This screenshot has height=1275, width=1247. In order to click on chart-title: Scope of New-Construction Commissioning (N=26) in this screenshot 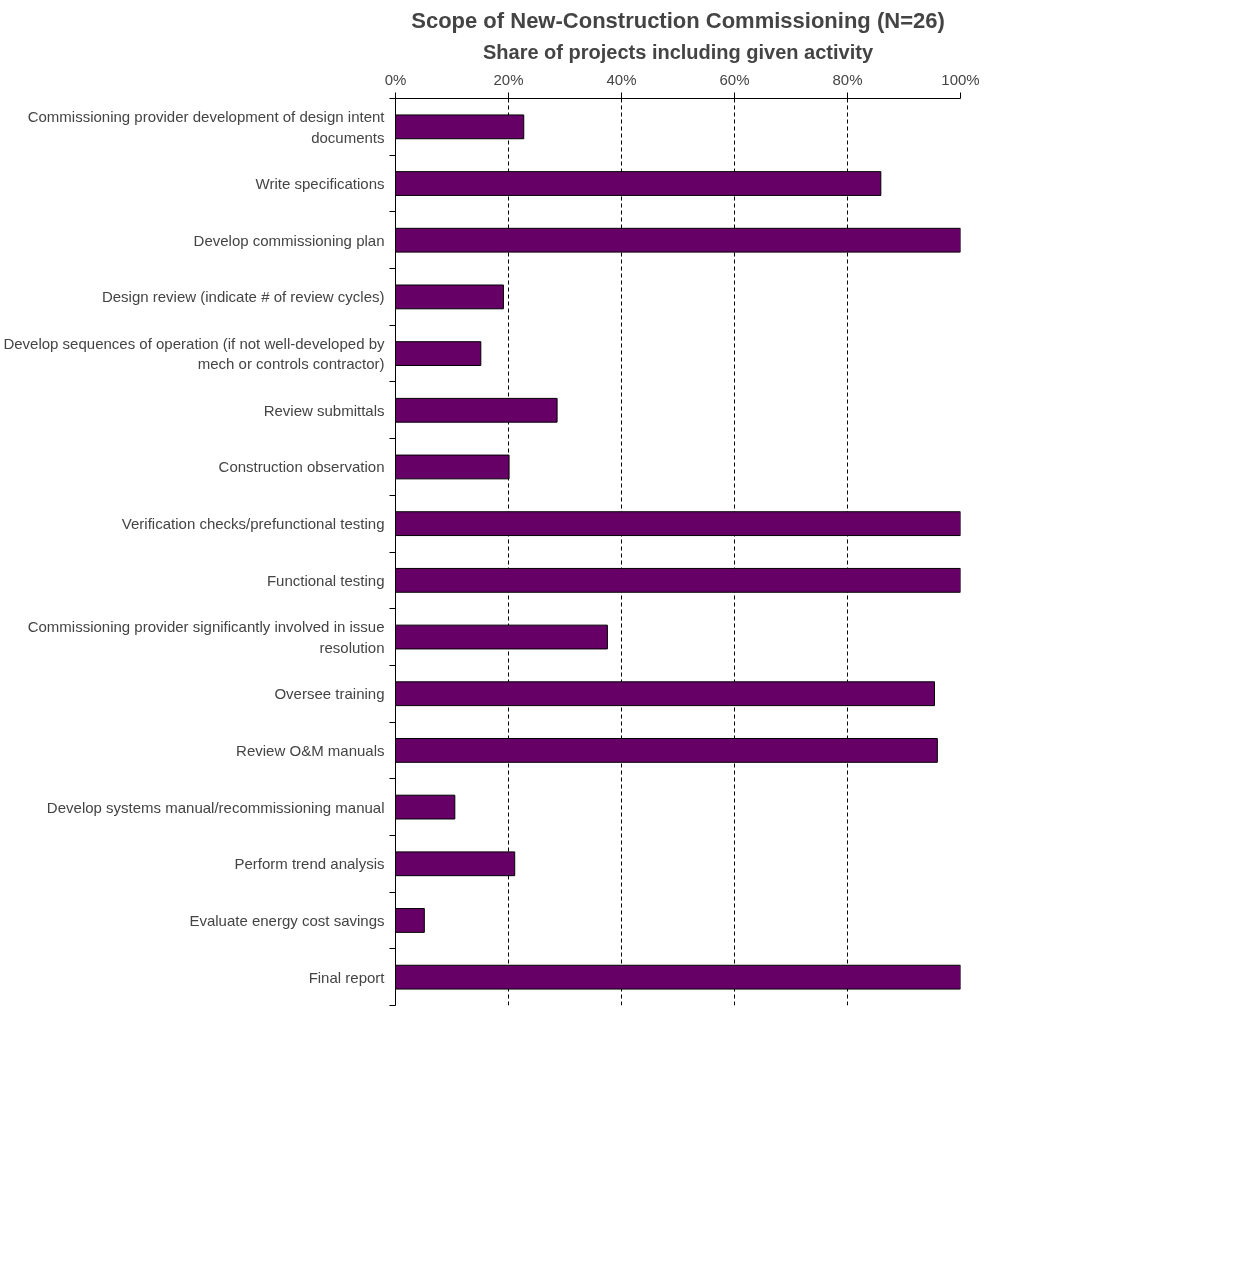, I will do `click(678, 20)`.